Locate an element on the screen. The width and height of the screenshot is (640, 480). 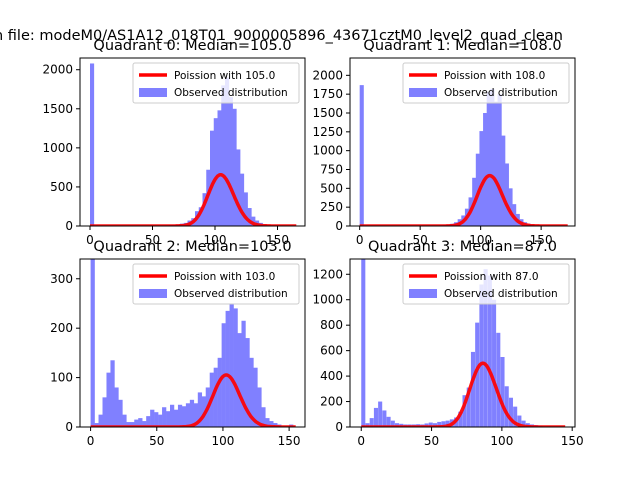
quadrant-3-title: Quadrant 3: Median=87.0 is located at coordinates (462, 247).